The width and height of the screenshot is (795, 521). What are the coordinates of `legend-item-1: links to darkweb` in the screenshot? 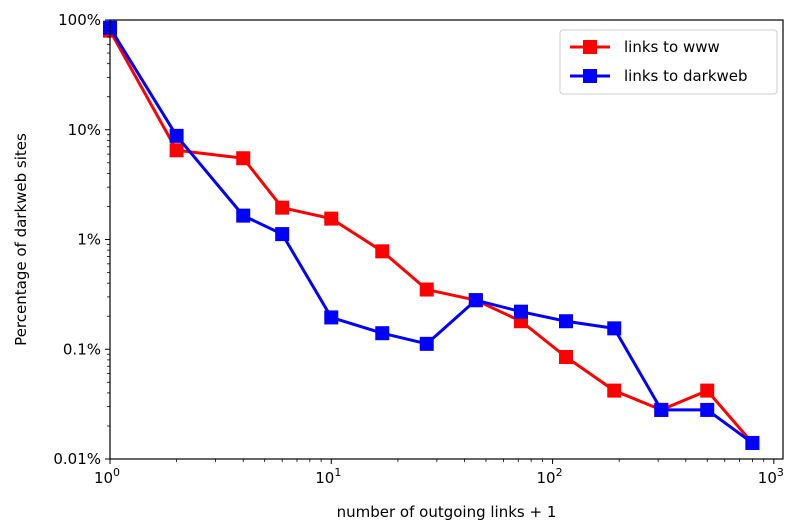 It's located at (659, 76).